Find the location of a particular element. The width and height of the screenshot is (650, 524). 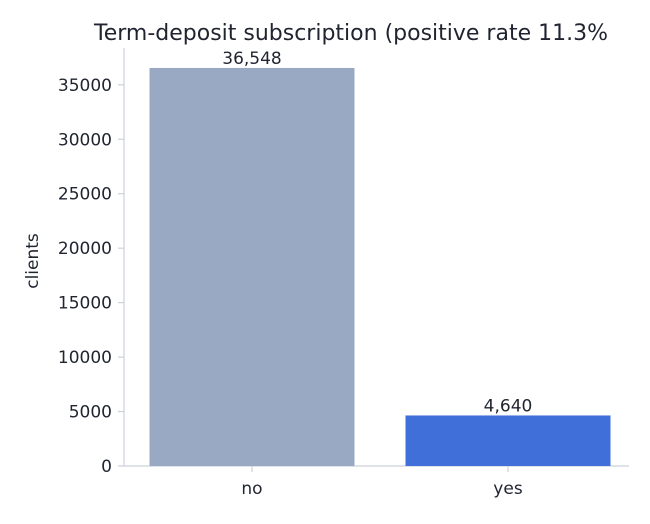

y-tick-label: 0 is located at coordinates (106, 467).